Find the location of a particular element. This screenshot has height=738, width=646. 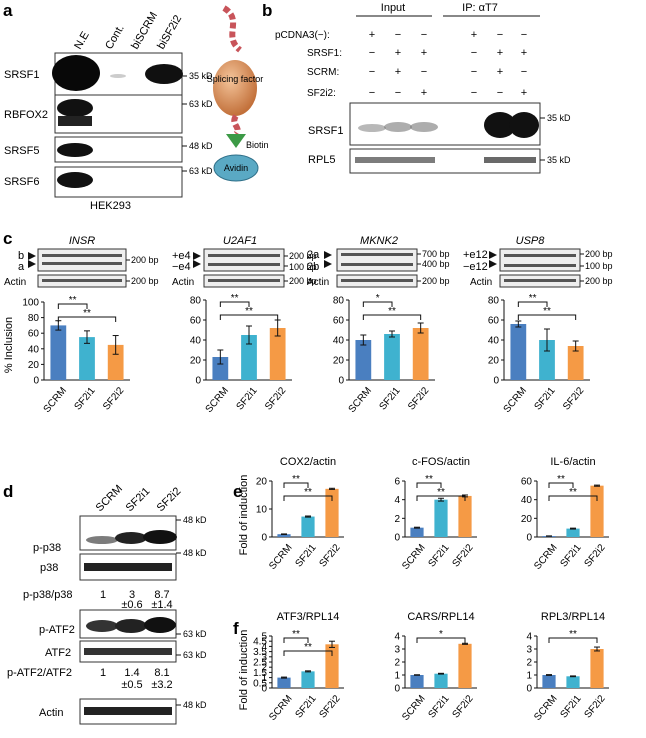

splicing-factor-icon is located at coordinates (235, 88).